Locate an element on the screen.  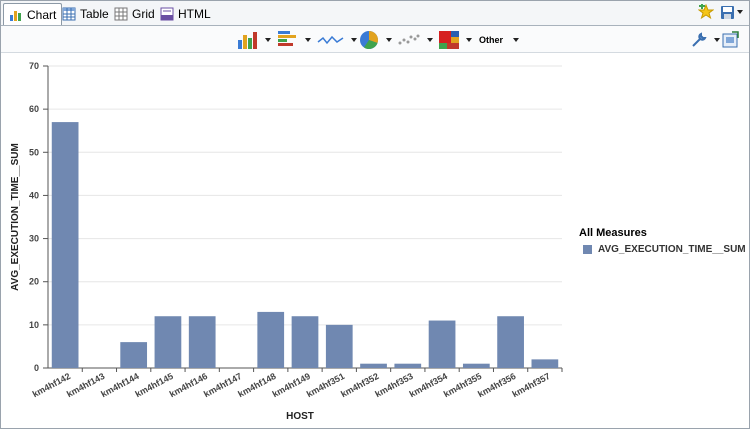
x-tick-label: km4hf147 is located at coordinates (222, 385).